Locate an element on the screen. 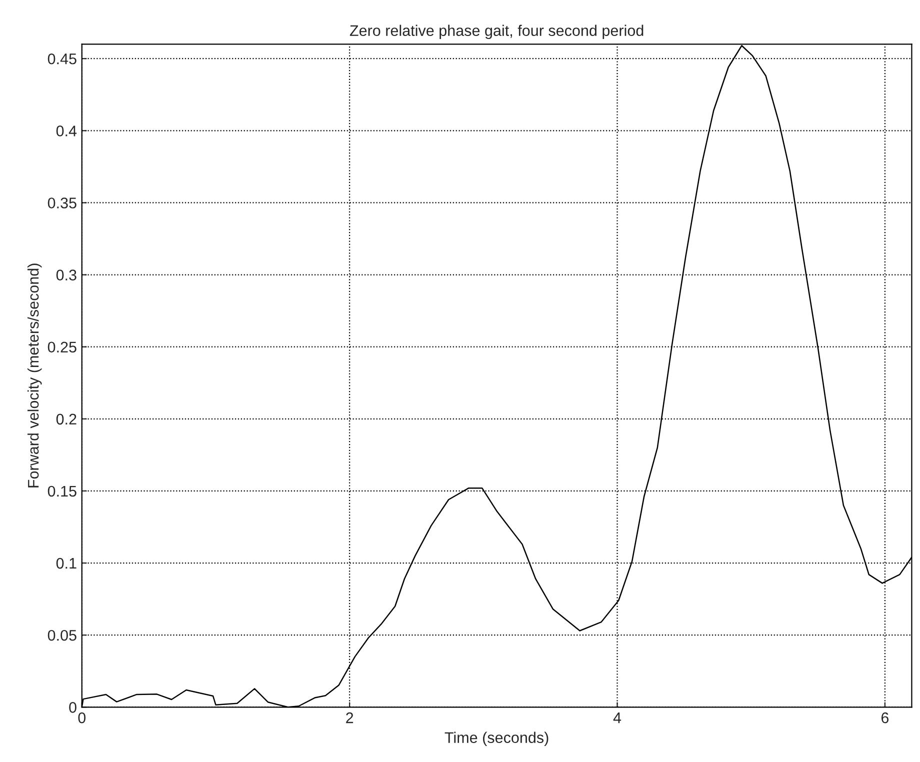 This screenshot has width=920, height=762. y-tick-label: 0.45 is located at coordinates (62, 58).